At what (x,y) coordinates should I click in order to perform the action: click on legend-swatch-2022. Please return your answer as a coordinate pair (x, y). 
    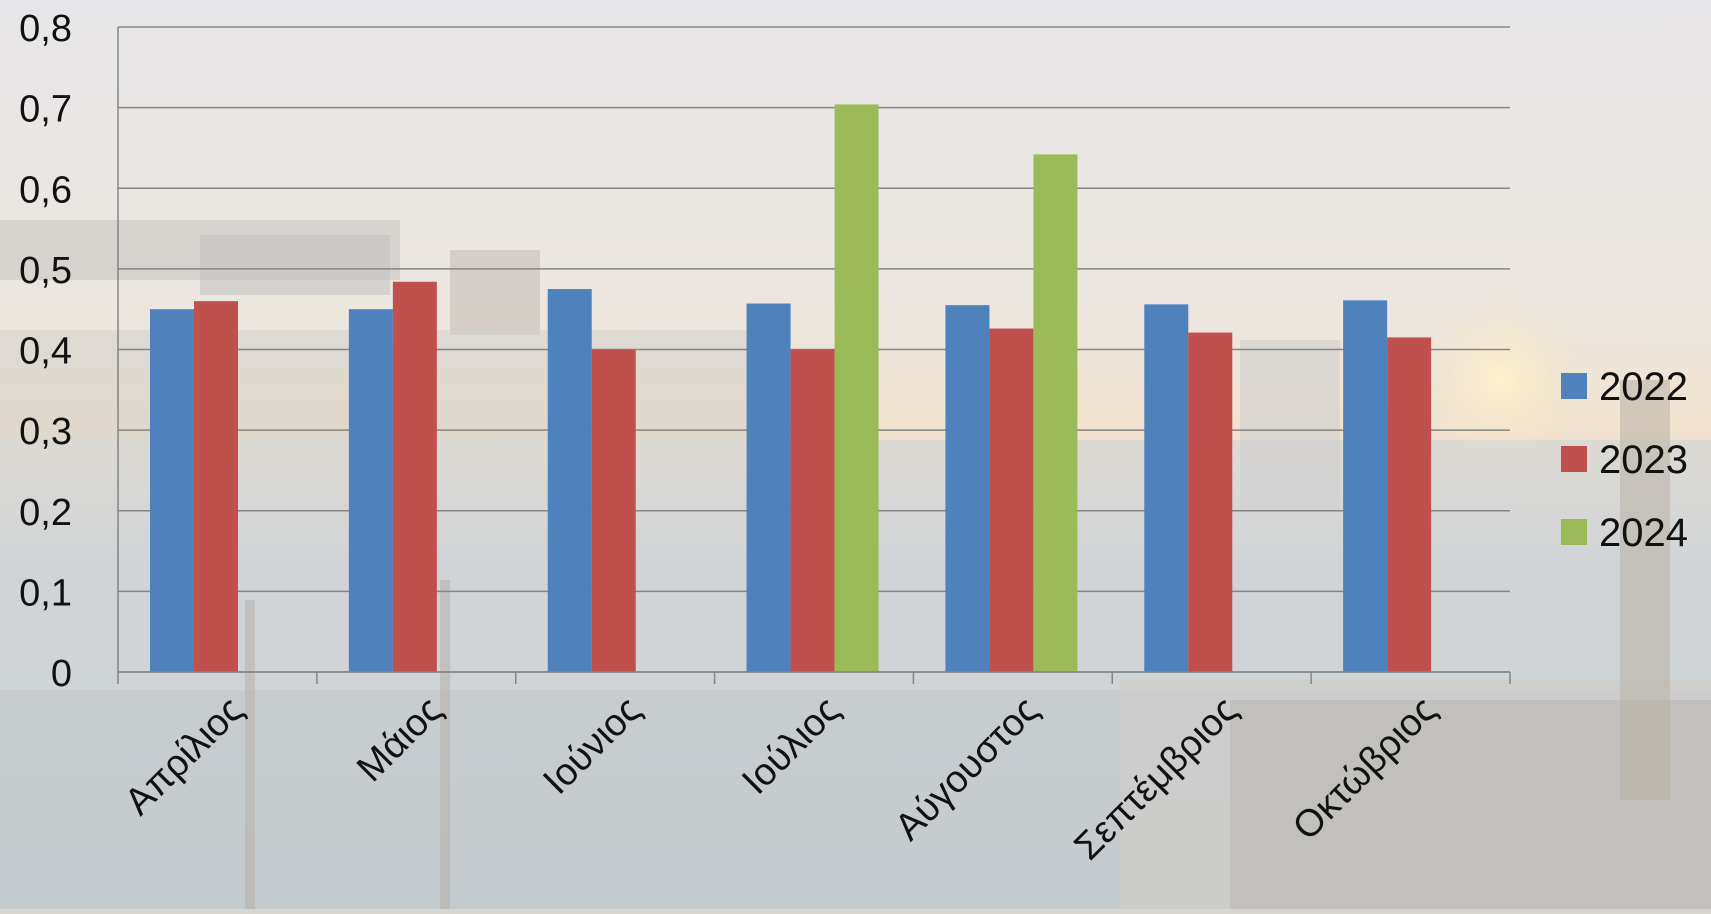
    Looking at the image, I should click on (1574, 386).